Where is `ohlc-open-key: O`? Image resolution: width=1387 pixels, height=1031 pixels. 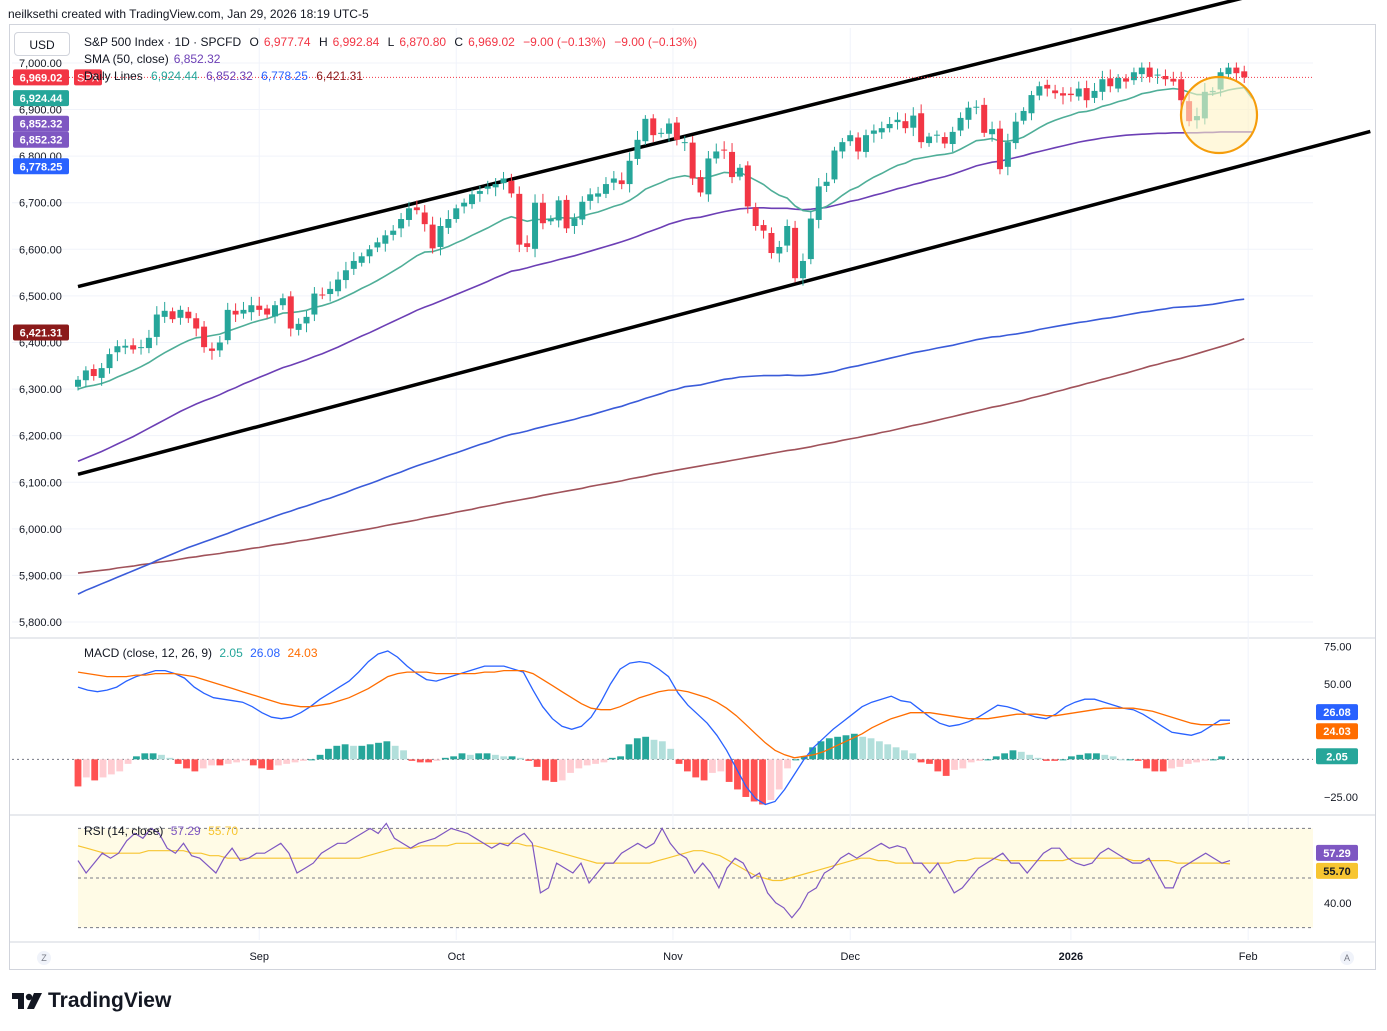
ohlc-open-key: O is located at coordinates (254, 42).